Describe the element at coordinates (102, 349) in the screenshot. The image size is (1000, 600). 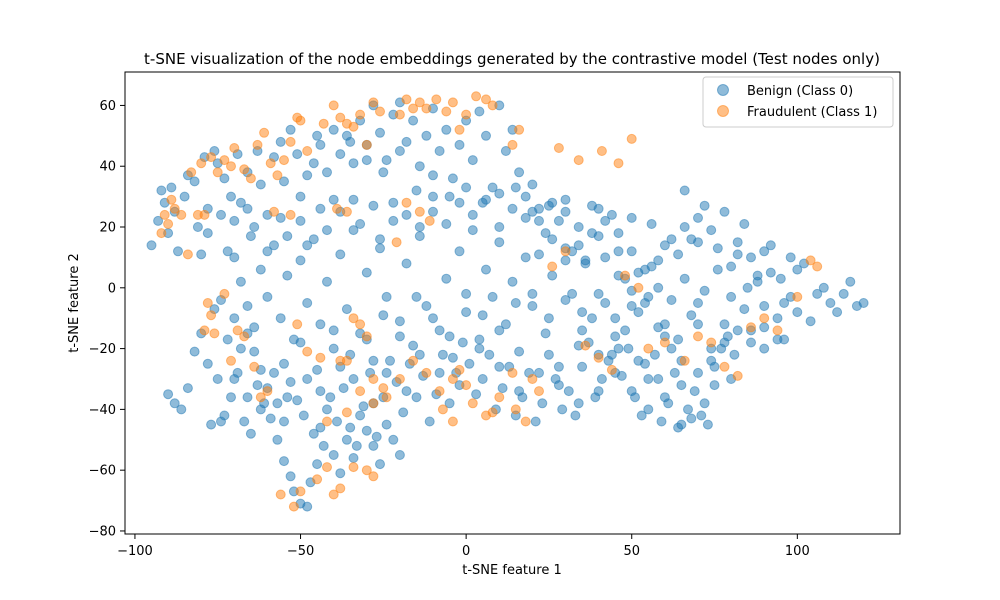
I see `y-tick-label: −20` at that location.